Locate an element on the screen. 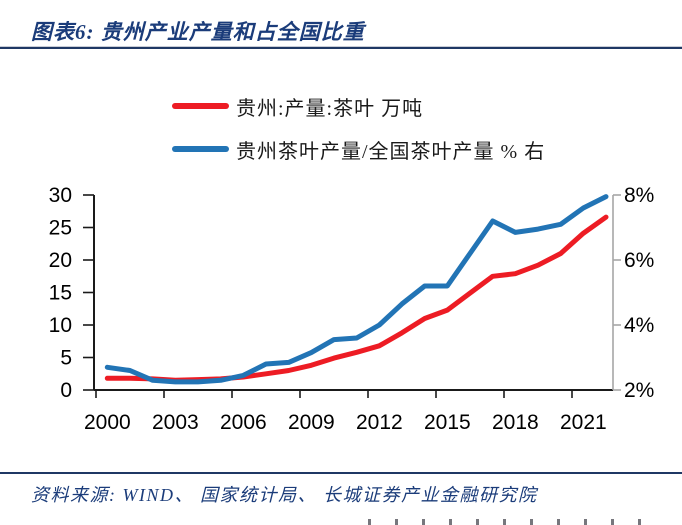 Image resolution: width=682 pixels, height=525 pixels. legend-item-share: 贵州茶叶产量/全国茶叶产量 % 右 is located at coordinates (359, 150).